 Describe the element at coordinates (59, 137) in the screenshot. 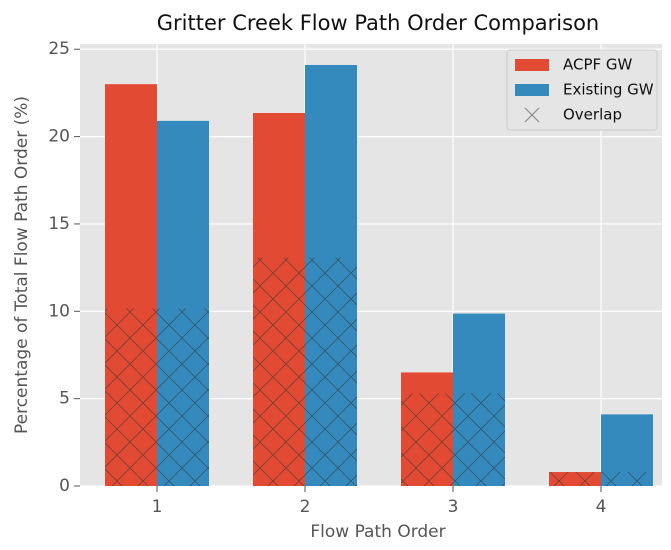

I see `y-tick-label: 20` at that location.